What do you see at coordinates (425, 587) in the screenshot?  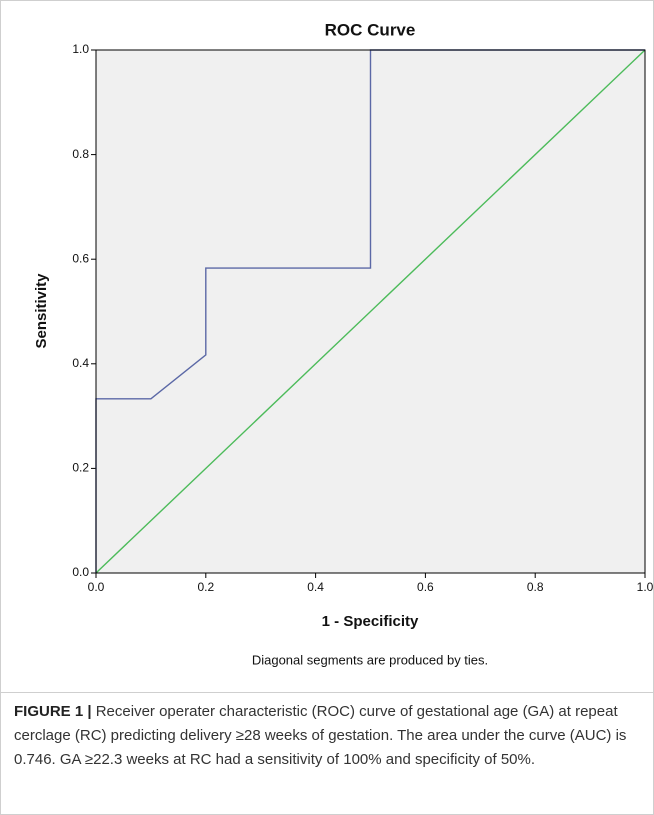 I see `x-tick-label: 0.6` at bounding box center [425, 587].